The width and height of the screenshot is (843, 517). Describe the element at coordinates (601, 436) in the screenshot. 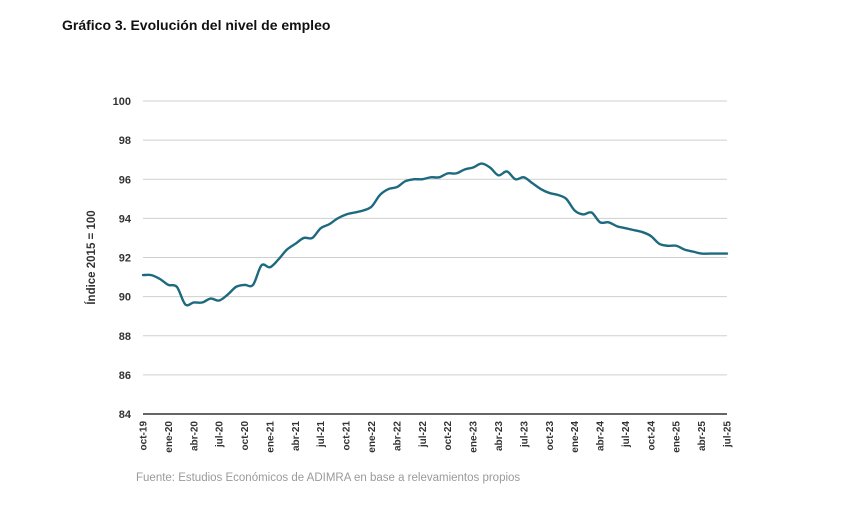

I see `x-tick-label: abr-24` at that location.